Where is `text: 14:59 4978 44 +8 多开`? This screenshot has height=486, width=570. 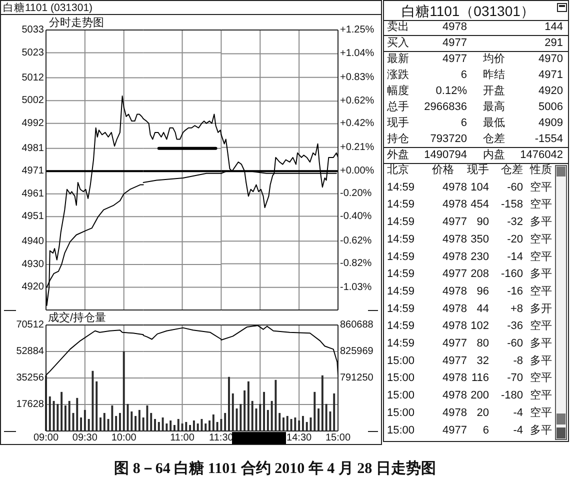 text: 14:59 4978 44 +8 多开 is located at coordinates (469, 308).